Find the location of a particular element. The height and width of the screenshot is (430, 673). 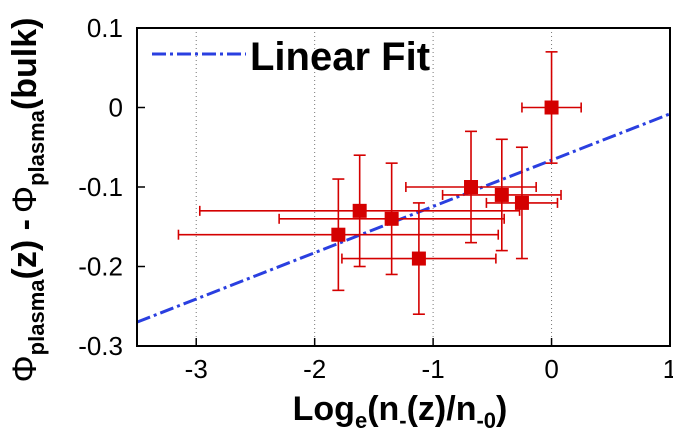

y-tick-label: 0 is located at coordinates (116, 108).